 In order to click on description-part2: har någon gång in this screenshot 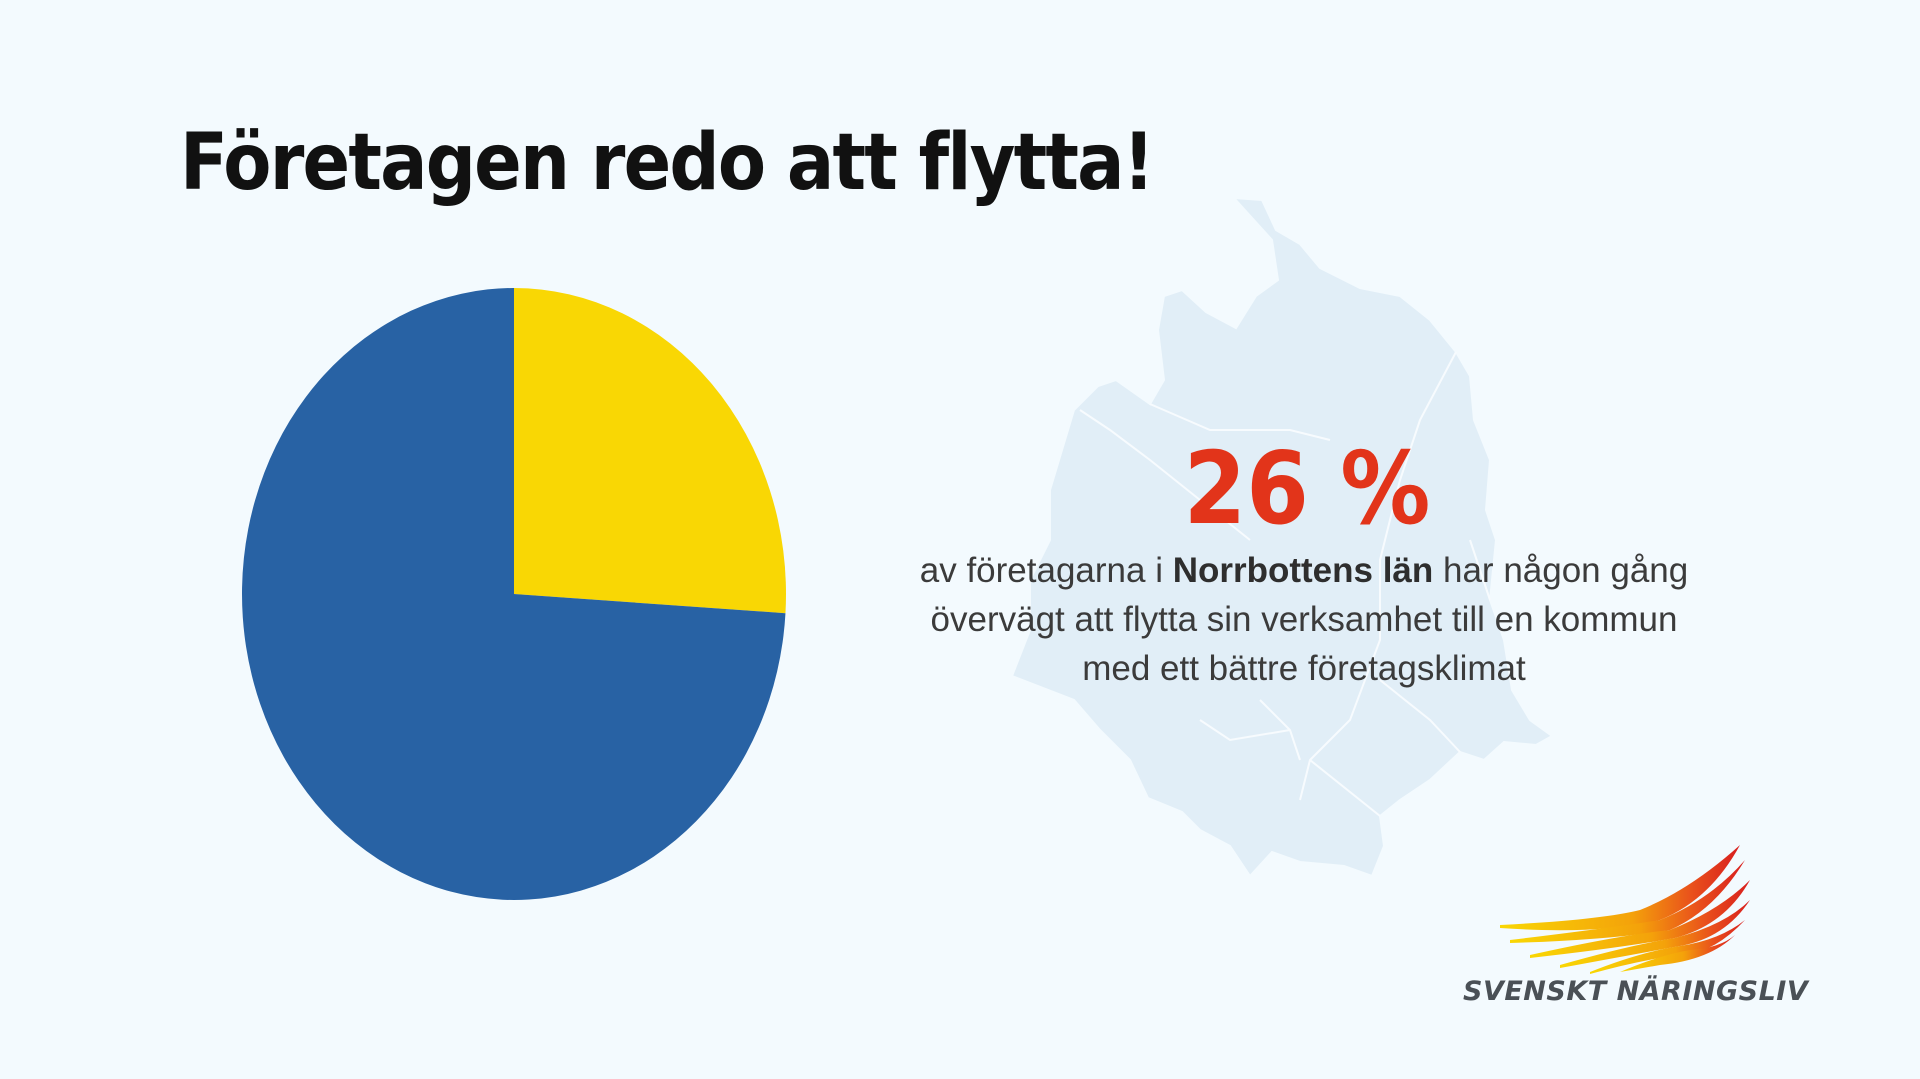, I will do `click(1561, 570)`.